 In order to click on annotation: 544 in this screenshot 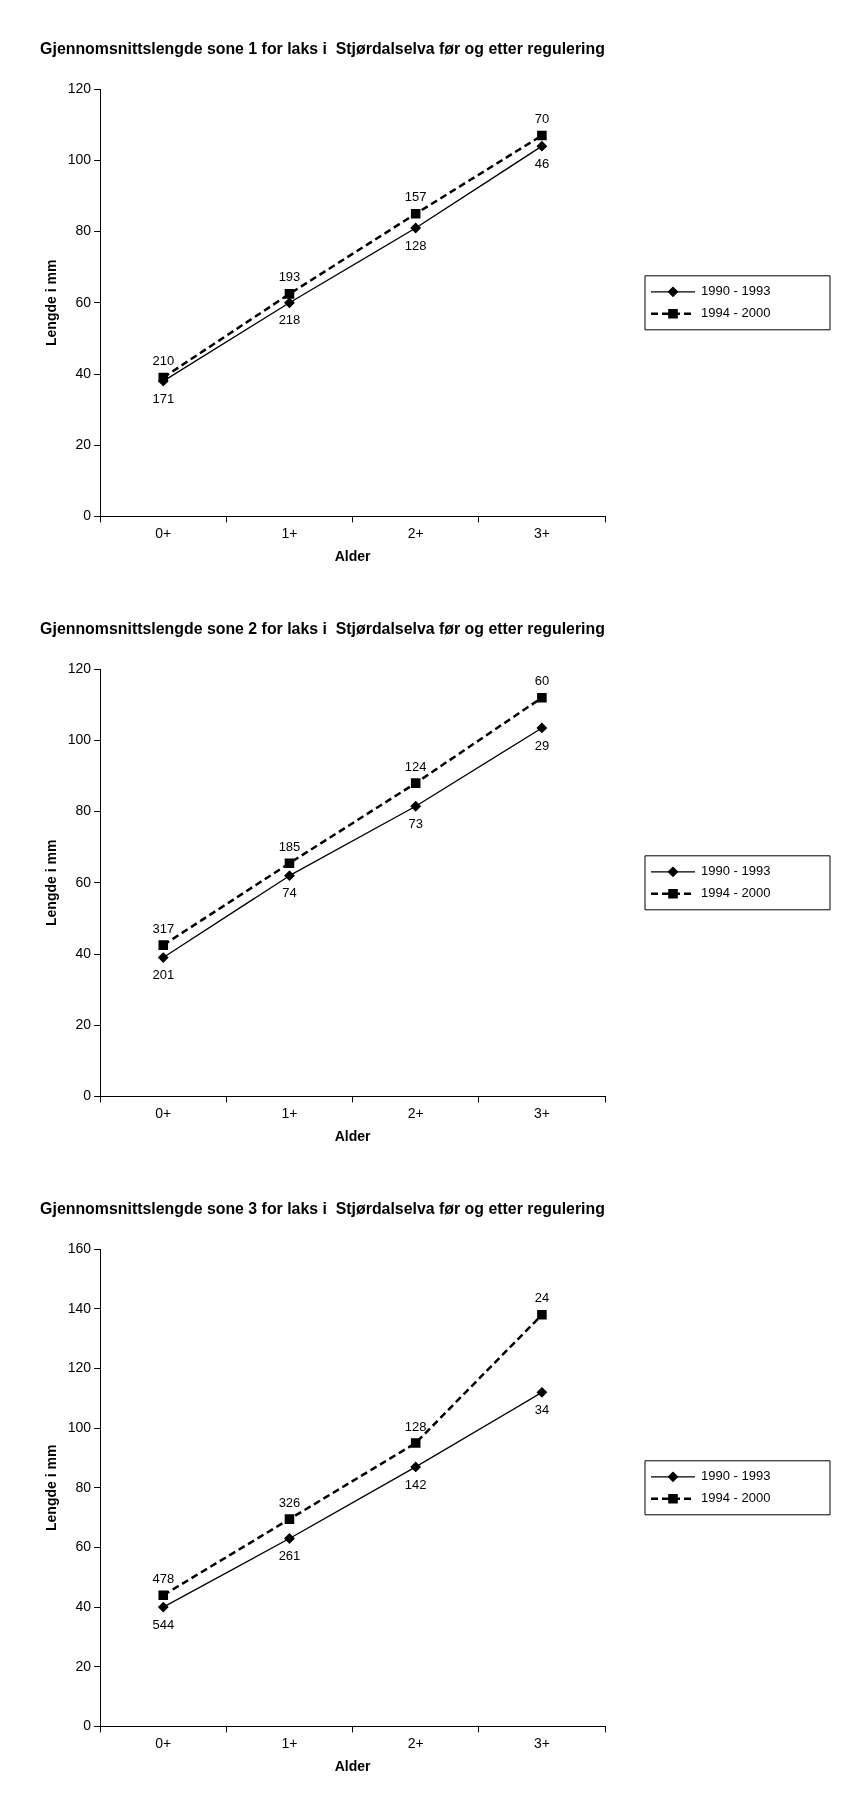, I will do `click(163, 1624)`.